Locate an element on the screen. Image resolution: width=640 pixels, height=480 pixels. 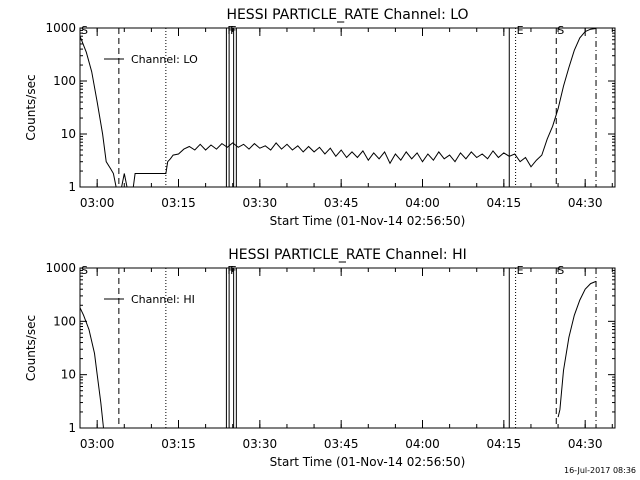
legend-label: Channel: HI is located at coordinates (163, 299).